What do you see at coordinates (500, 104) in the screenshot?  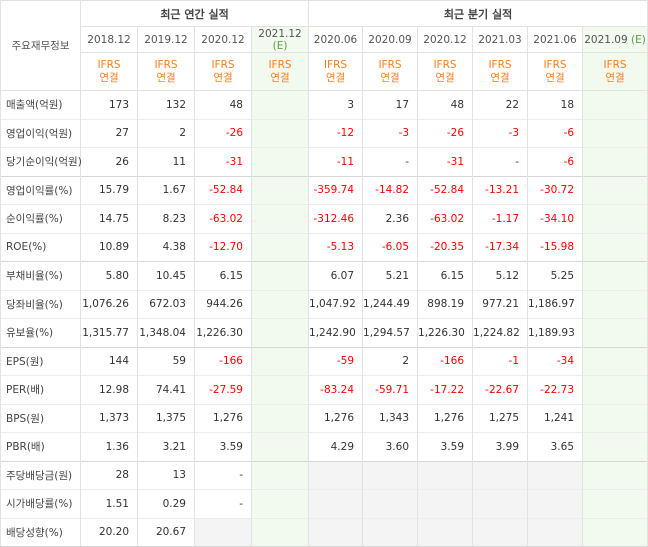 I see `quarter-value-cell: 22` at bounding box center [500, 104].